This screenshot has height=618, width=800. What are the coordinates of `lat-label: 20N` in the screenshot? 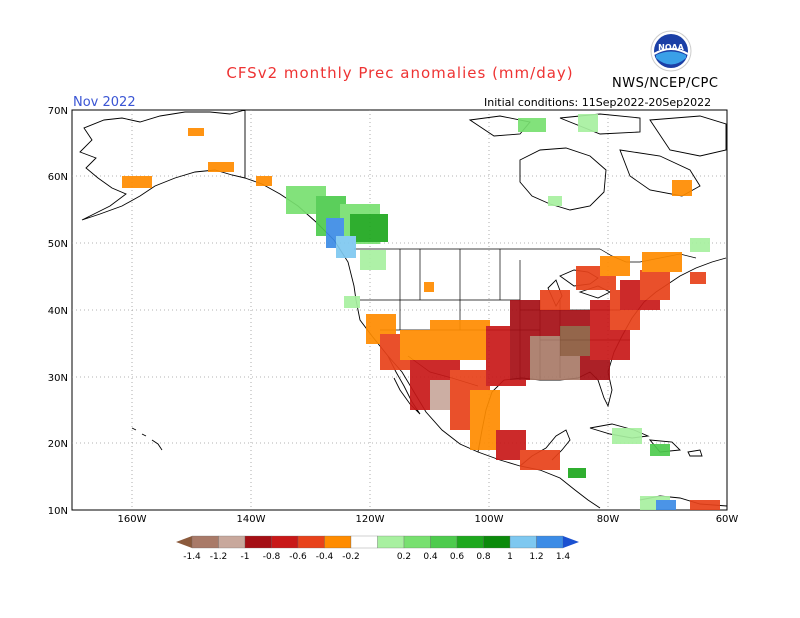 It's located at (58, 444).